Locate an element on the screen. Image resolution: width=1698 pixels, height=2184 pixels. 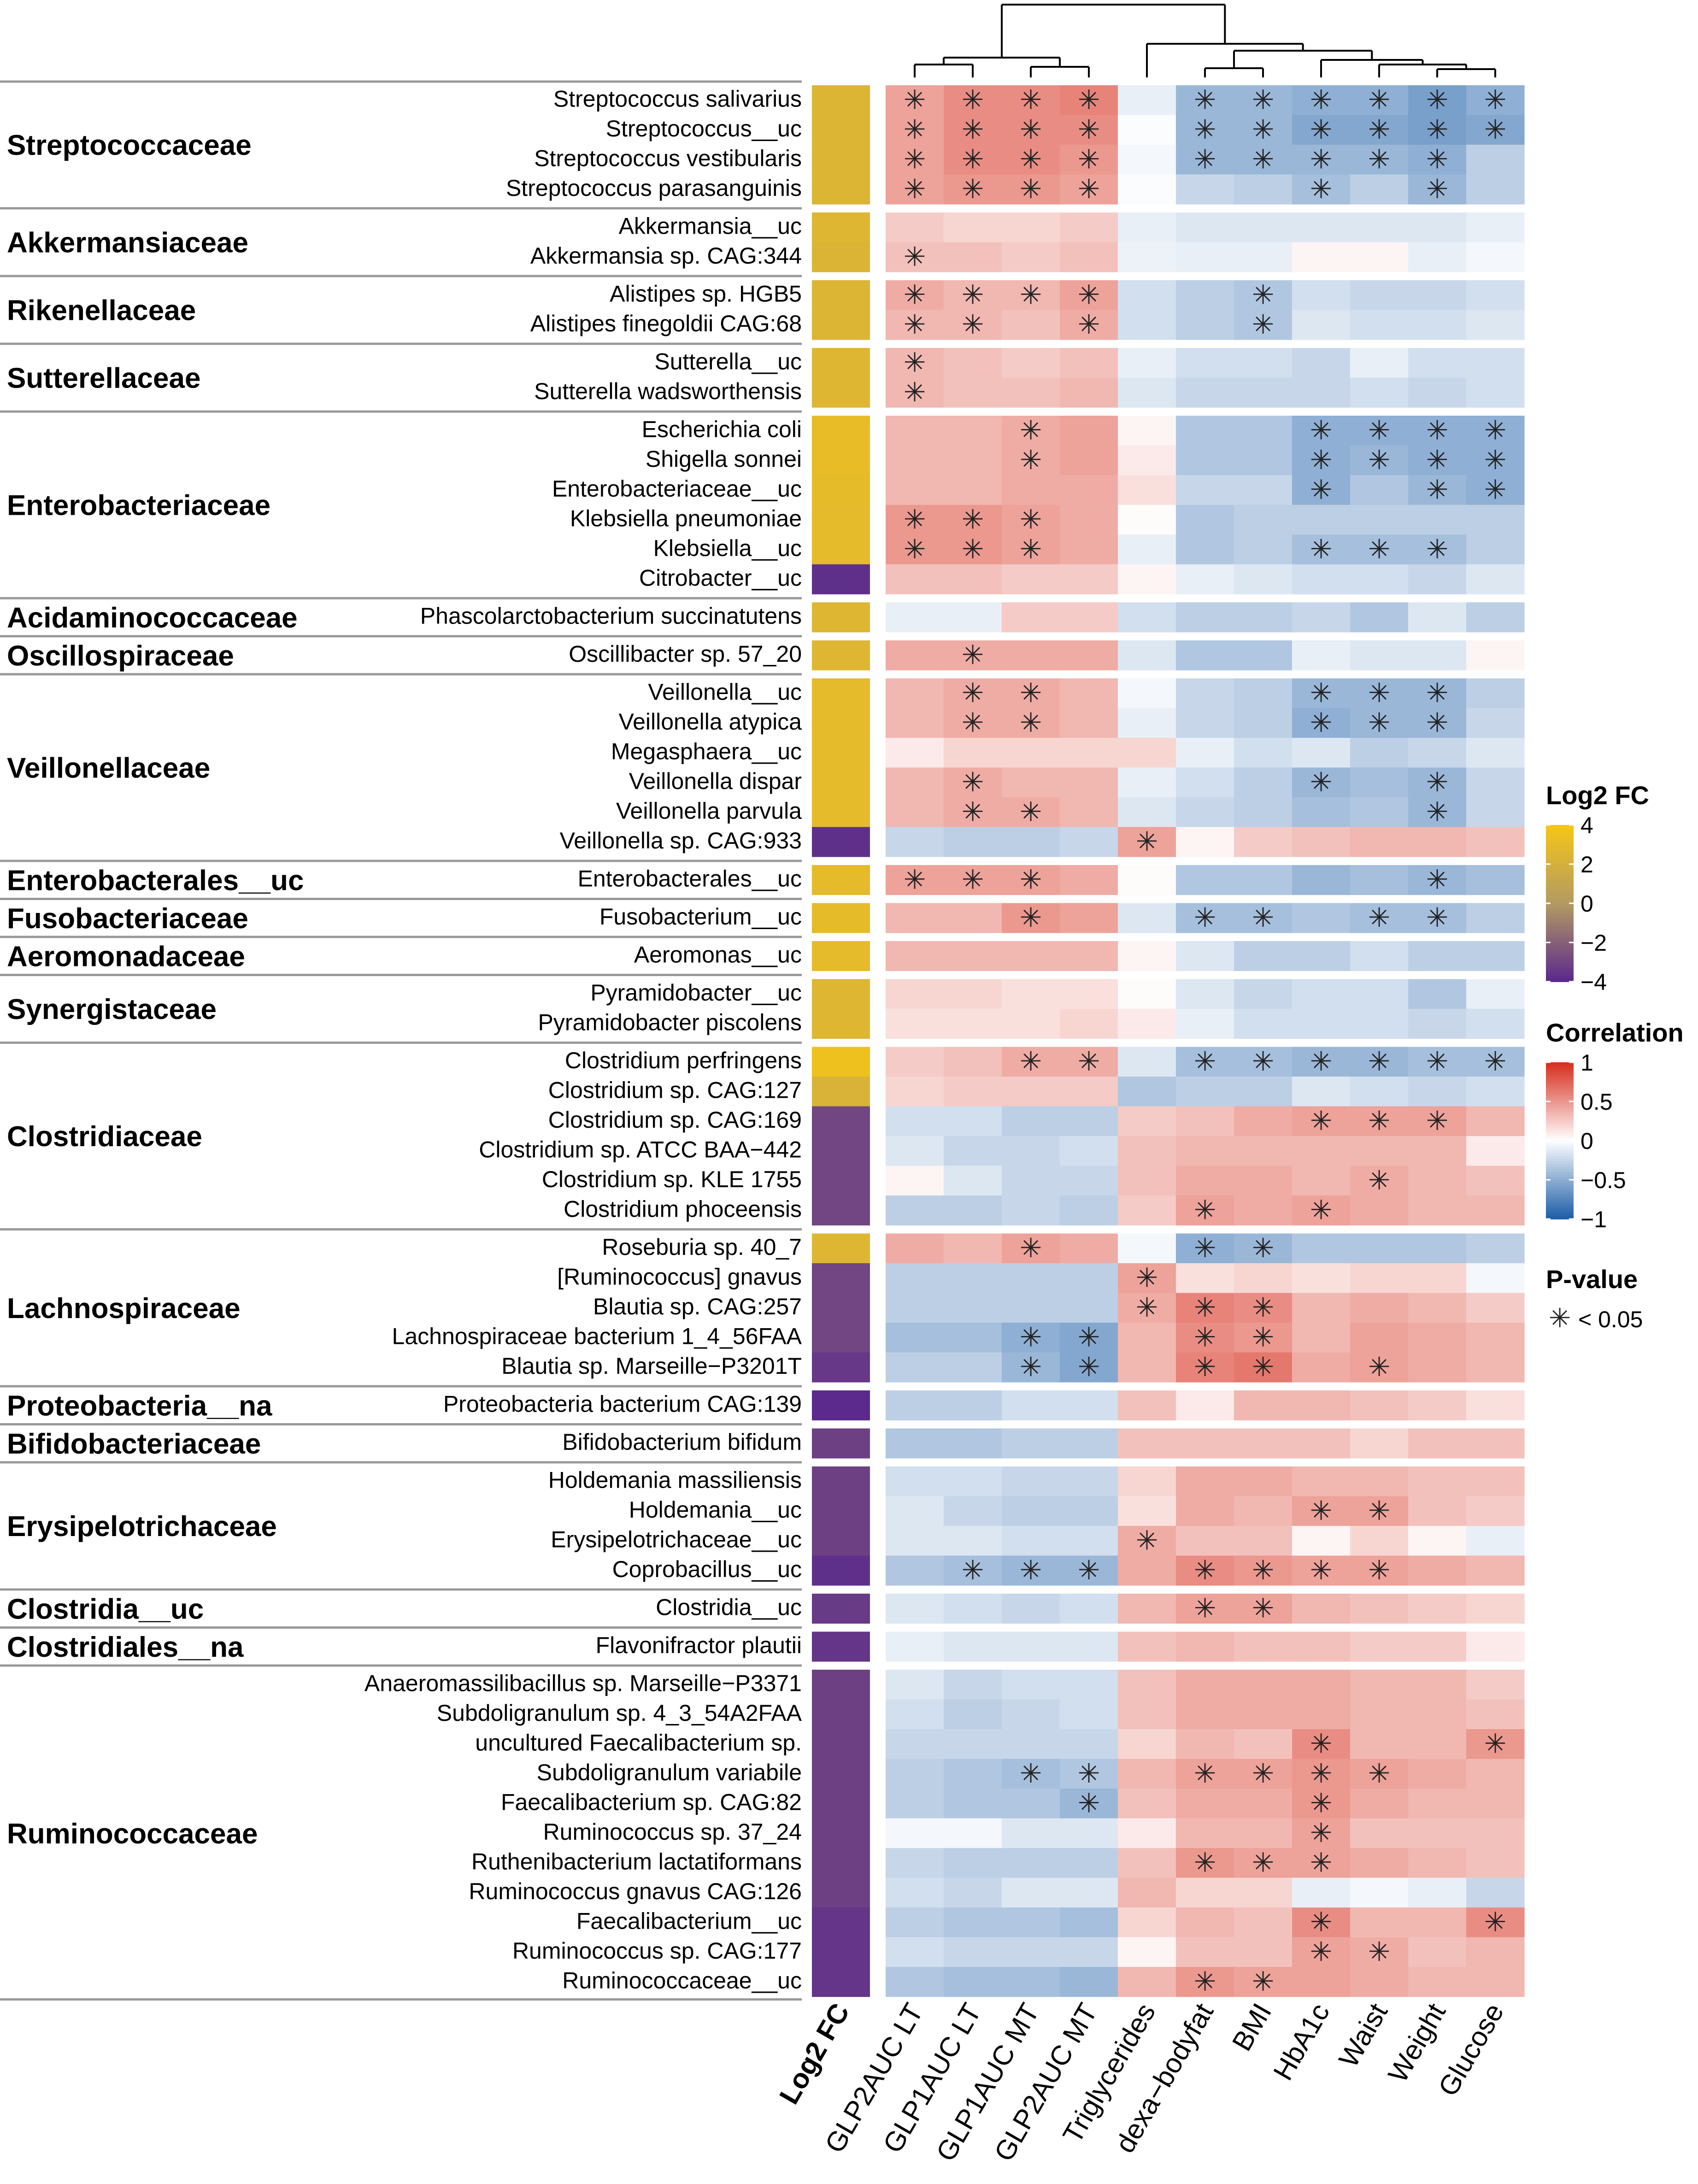
species-label: Ruminococcus sp. 37_24 is located at coordinates (672, 1832).